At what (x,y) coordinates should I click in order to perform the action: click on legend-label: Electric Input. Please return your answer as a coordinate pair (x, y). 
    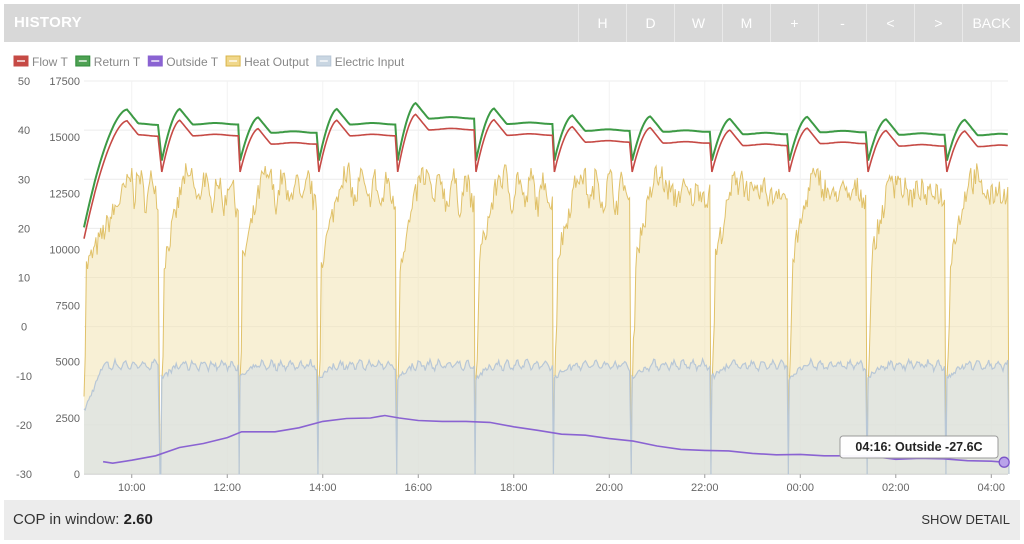
    Looking at the image, I should click on (370, 62).